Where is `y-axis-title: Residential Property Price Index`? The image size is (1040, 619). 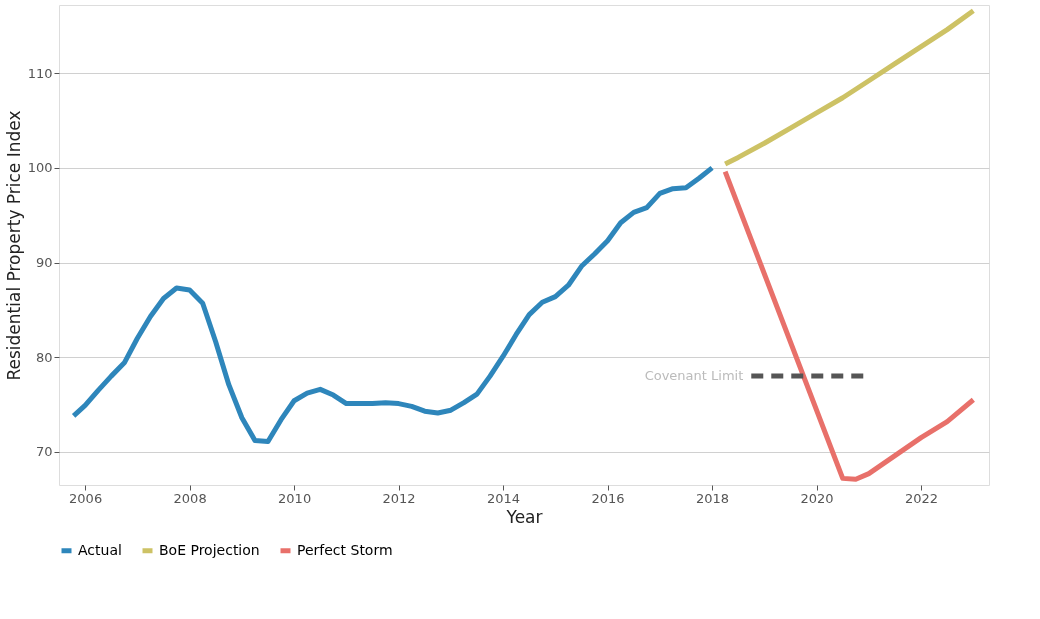
y-axis-title: Residential Property Price Index is located at coordinates (13, 245).